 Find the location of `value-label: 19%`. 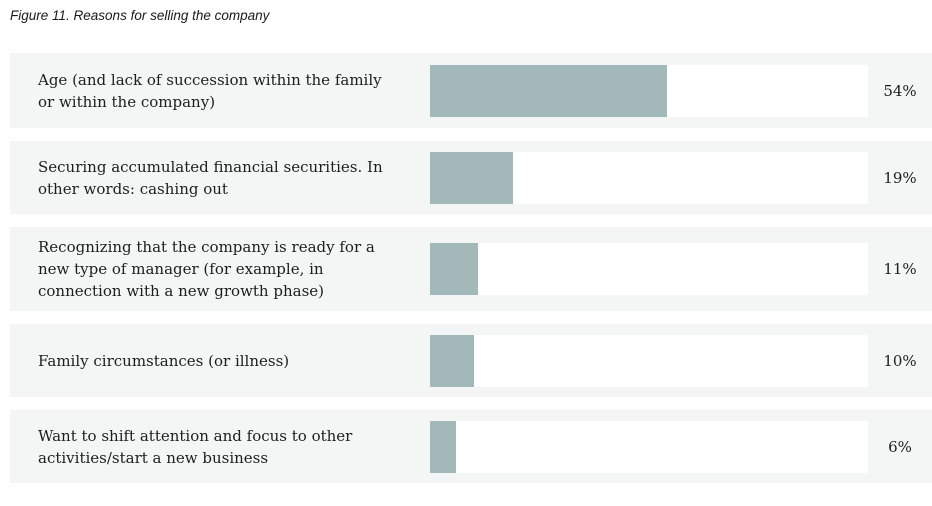

value-label: 19% is located at coordinates (900, 177).